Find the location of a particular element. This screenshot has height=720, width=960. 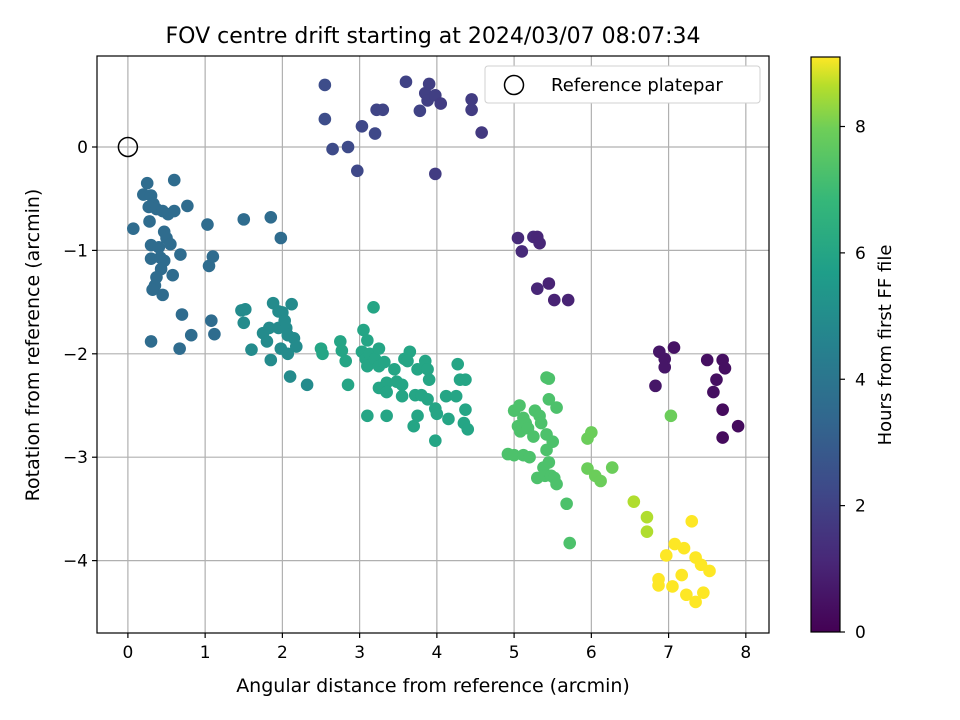

colorbar-tick-label: 0 is located at coordinates (860, 633).